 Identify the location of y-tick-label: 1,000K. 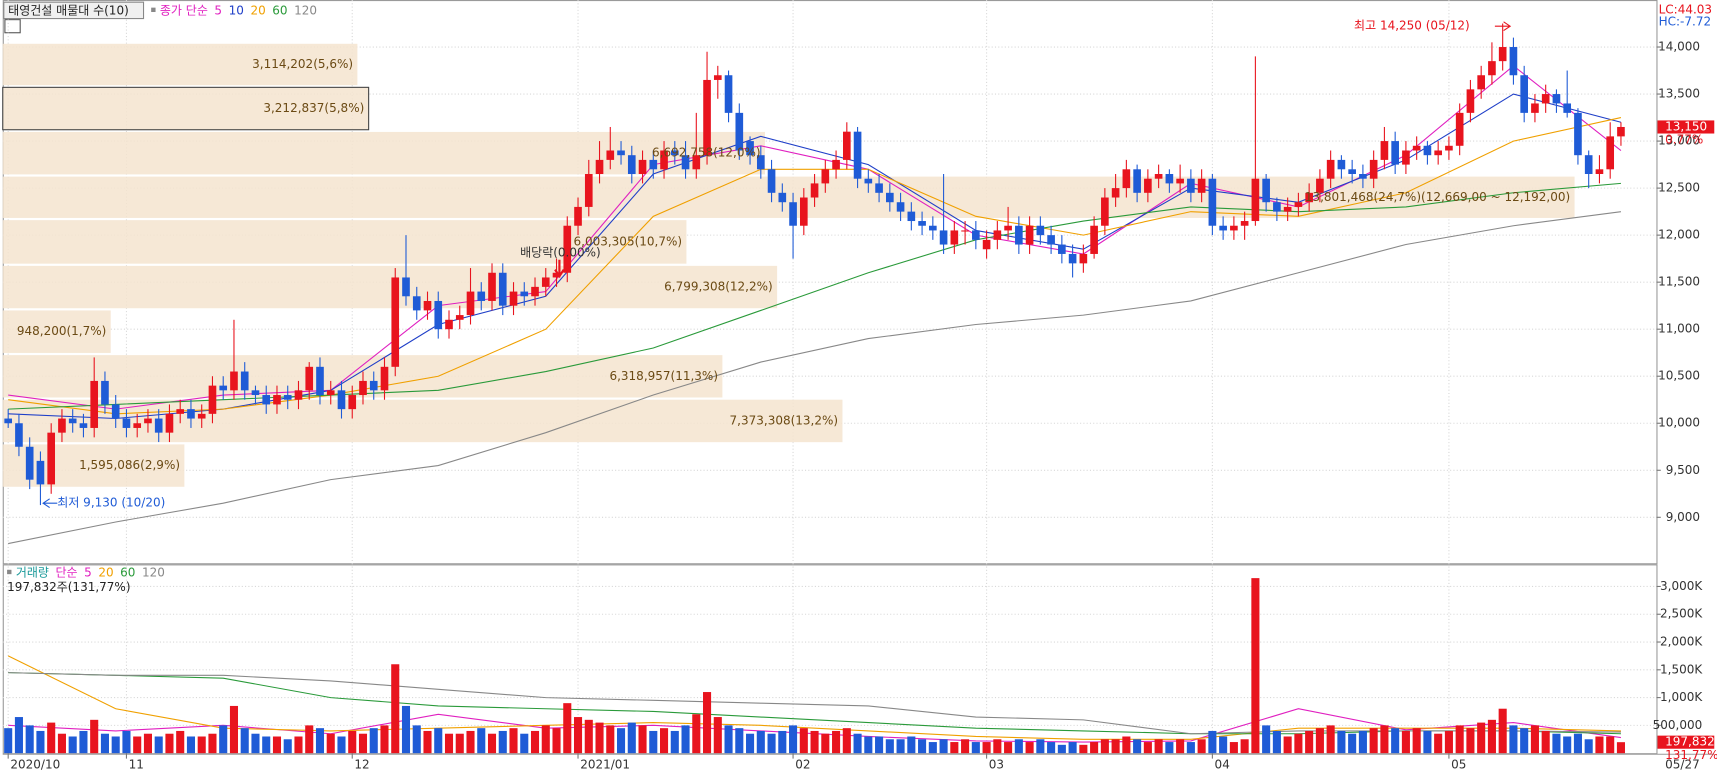
(1681, 697).